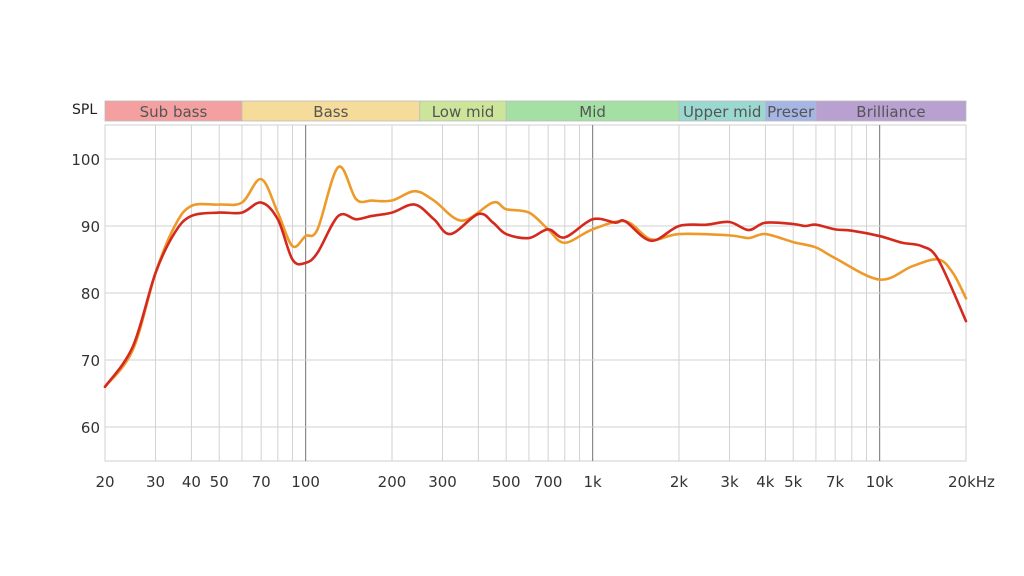  I want to click on svg-text: Bass, so click(330, 112).